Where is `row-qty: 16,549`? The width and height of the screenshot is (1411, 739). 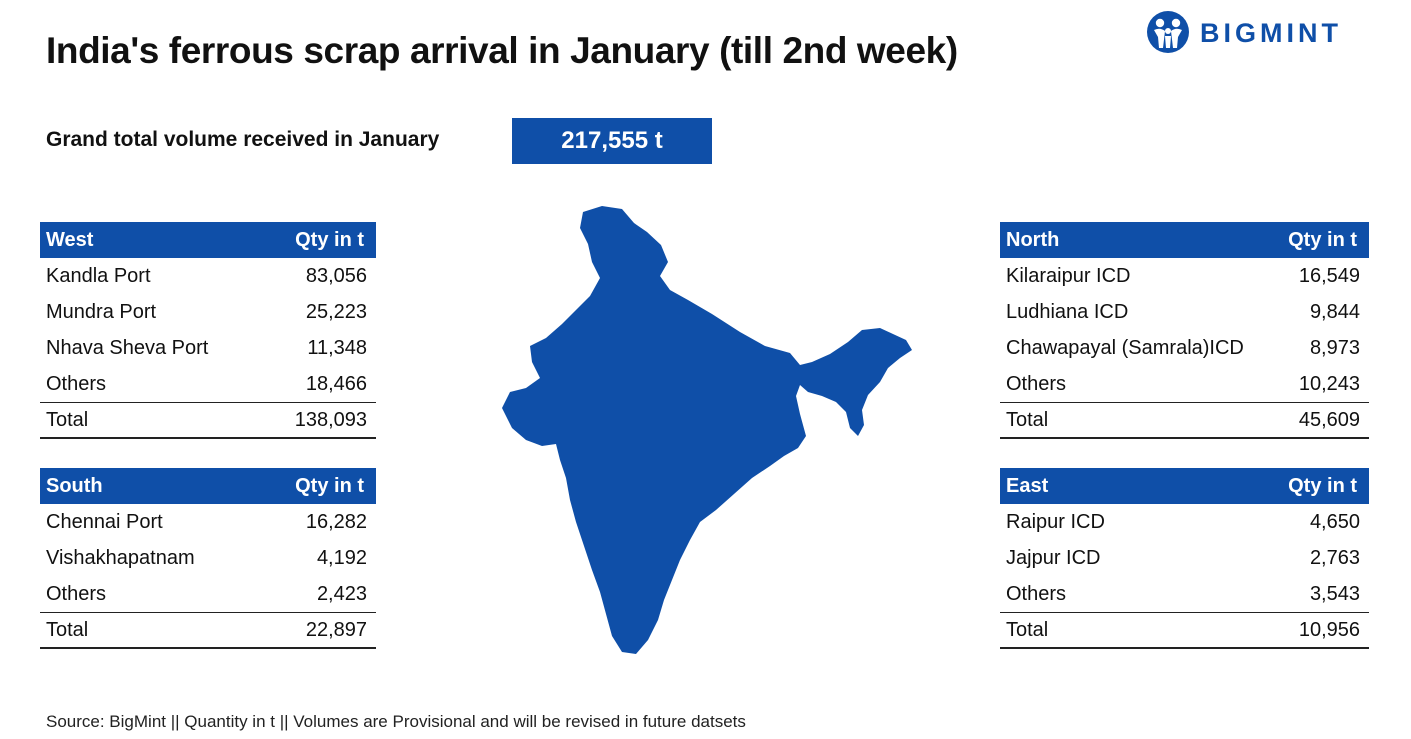 row-qty: 16,549 is located at coordinates (1329, 275).